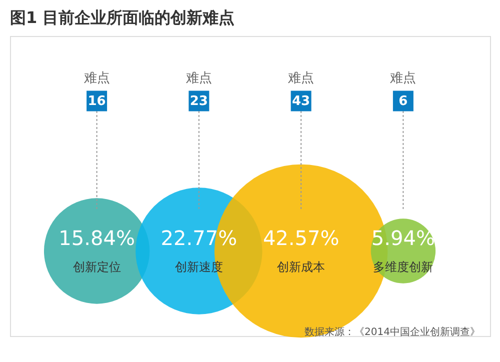  I want to click on text: 16, so click(97, 101).